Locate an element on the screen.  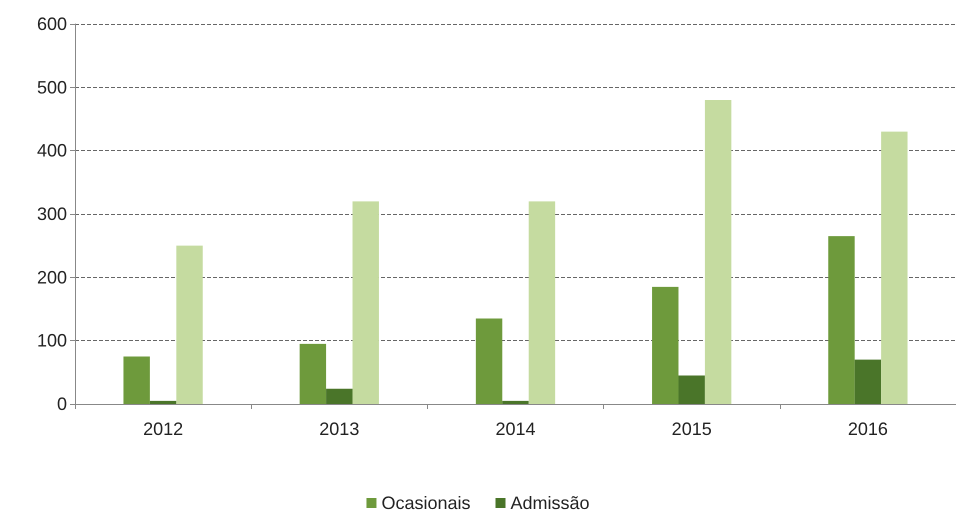
y-tick-label: 200 is located at coordinates (51, 277).